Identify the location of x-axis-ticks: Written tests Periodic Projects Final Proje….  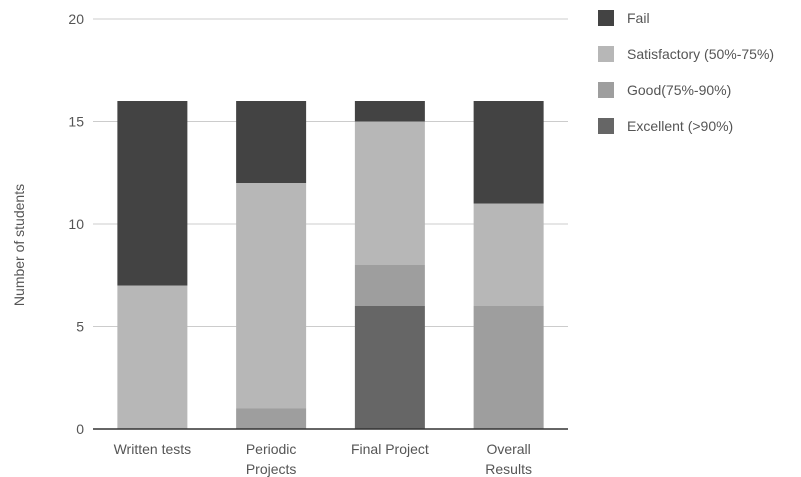
(323, 459).